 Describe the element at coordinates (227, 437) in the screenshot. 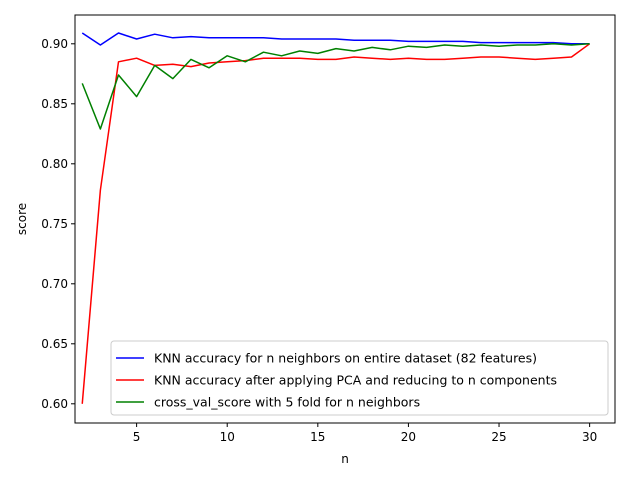

I see `x-tick-label: 10` at that location.